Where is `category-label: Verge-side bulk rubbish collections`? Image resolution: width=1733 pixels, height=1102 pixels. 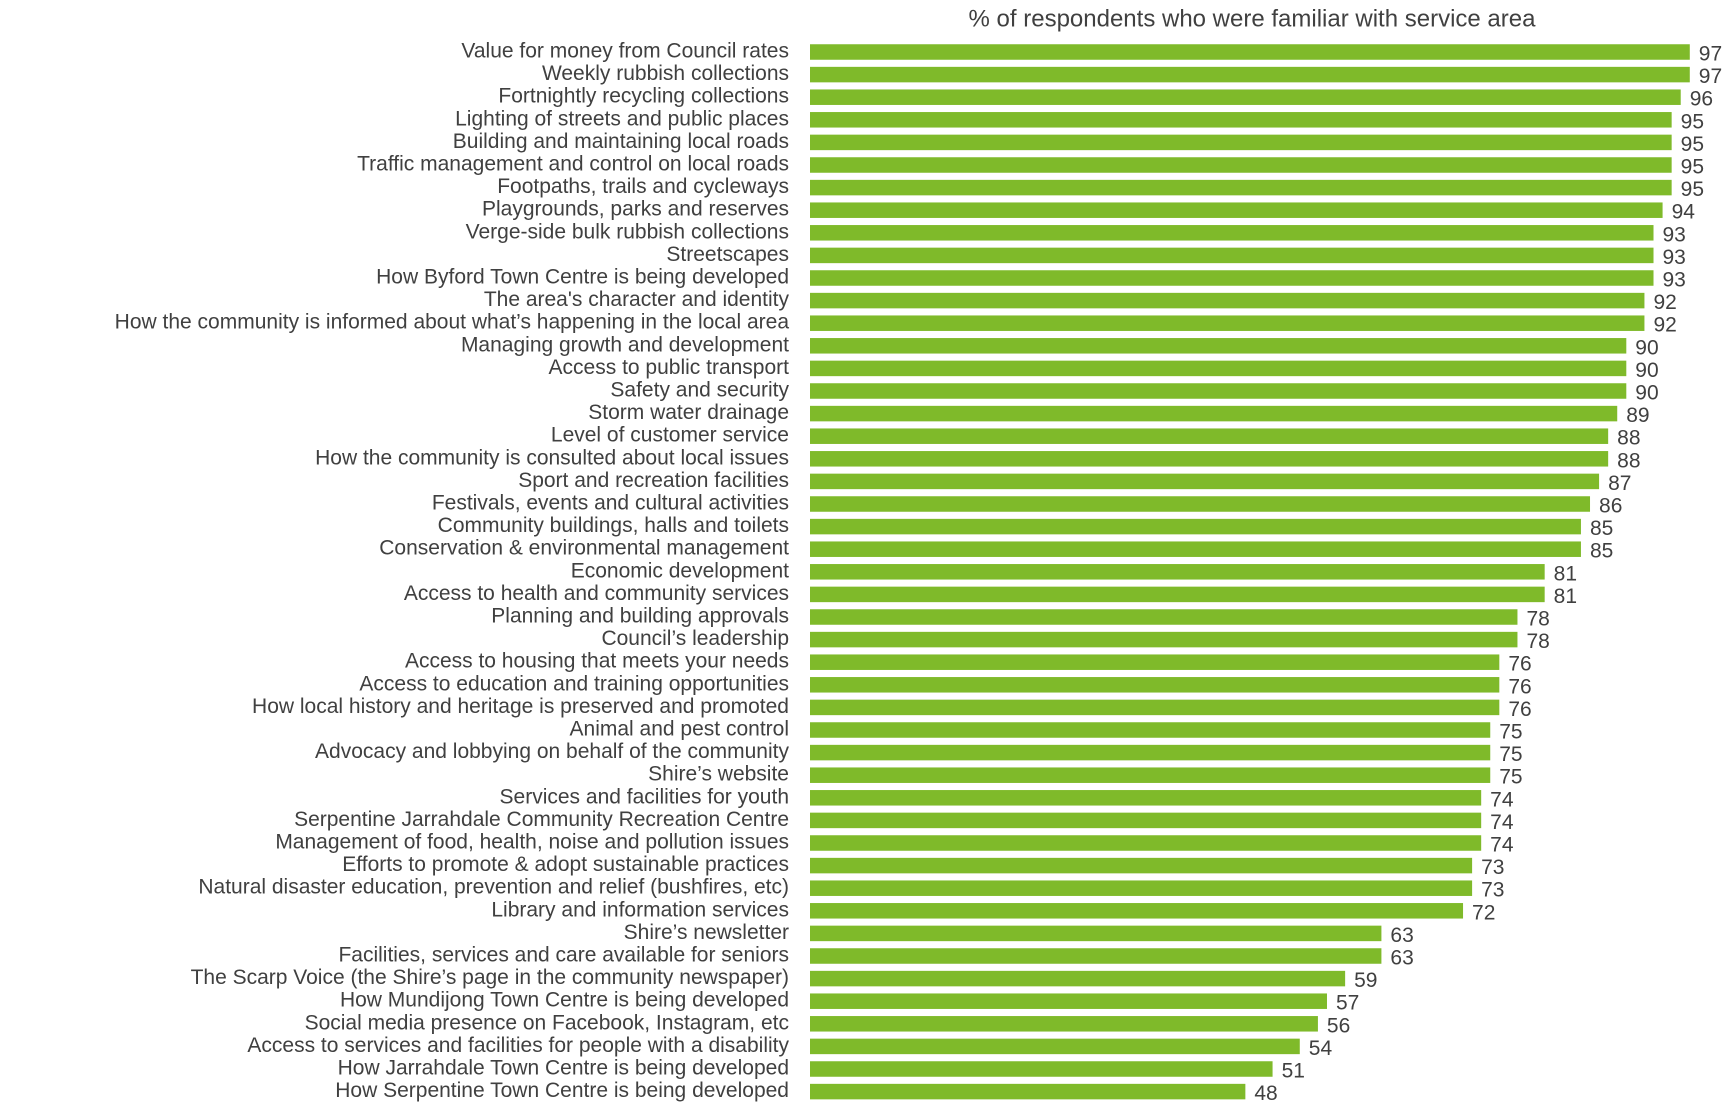
category-label: Verge-side bulk rubbish collections is located at coordinates (627, 231).